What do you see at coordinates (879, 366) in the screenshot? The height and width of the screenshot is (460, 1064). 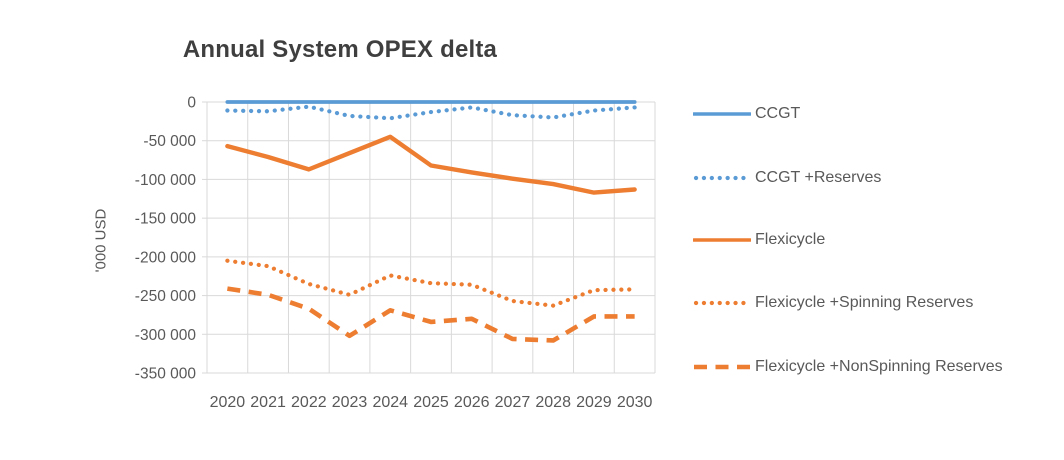 I see `legend-label: Flexicycle +NonSpinning Reserves` at bounding box center [879, 366].